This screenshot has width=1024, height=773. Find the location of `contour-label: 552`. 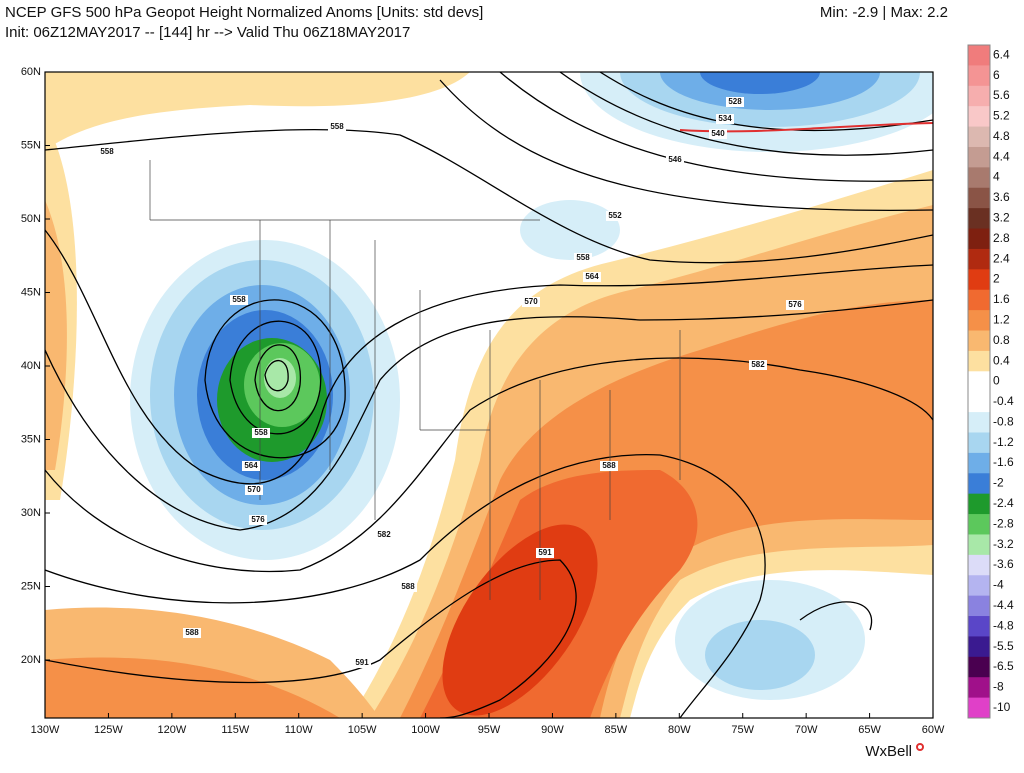

contour-label: 552 is located at coordinates (615, 215).